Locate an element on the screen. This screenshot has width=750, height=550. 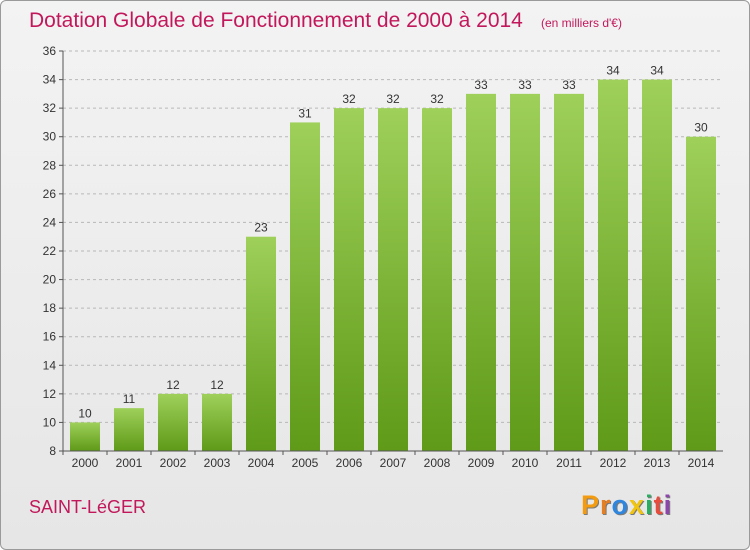
y-tick-label: 30 is located at coordinates (50, 137).